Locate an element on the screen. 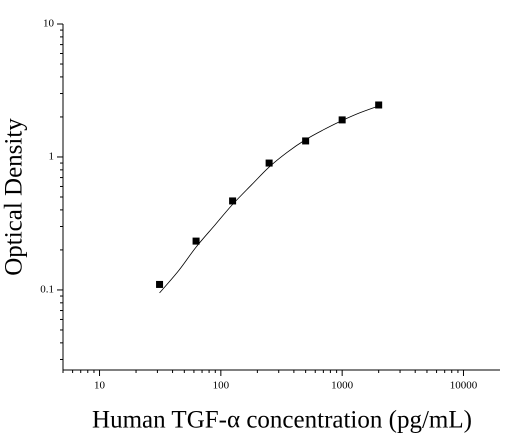  y-tick-label: 0.1 is located at coordinates (47, 289).